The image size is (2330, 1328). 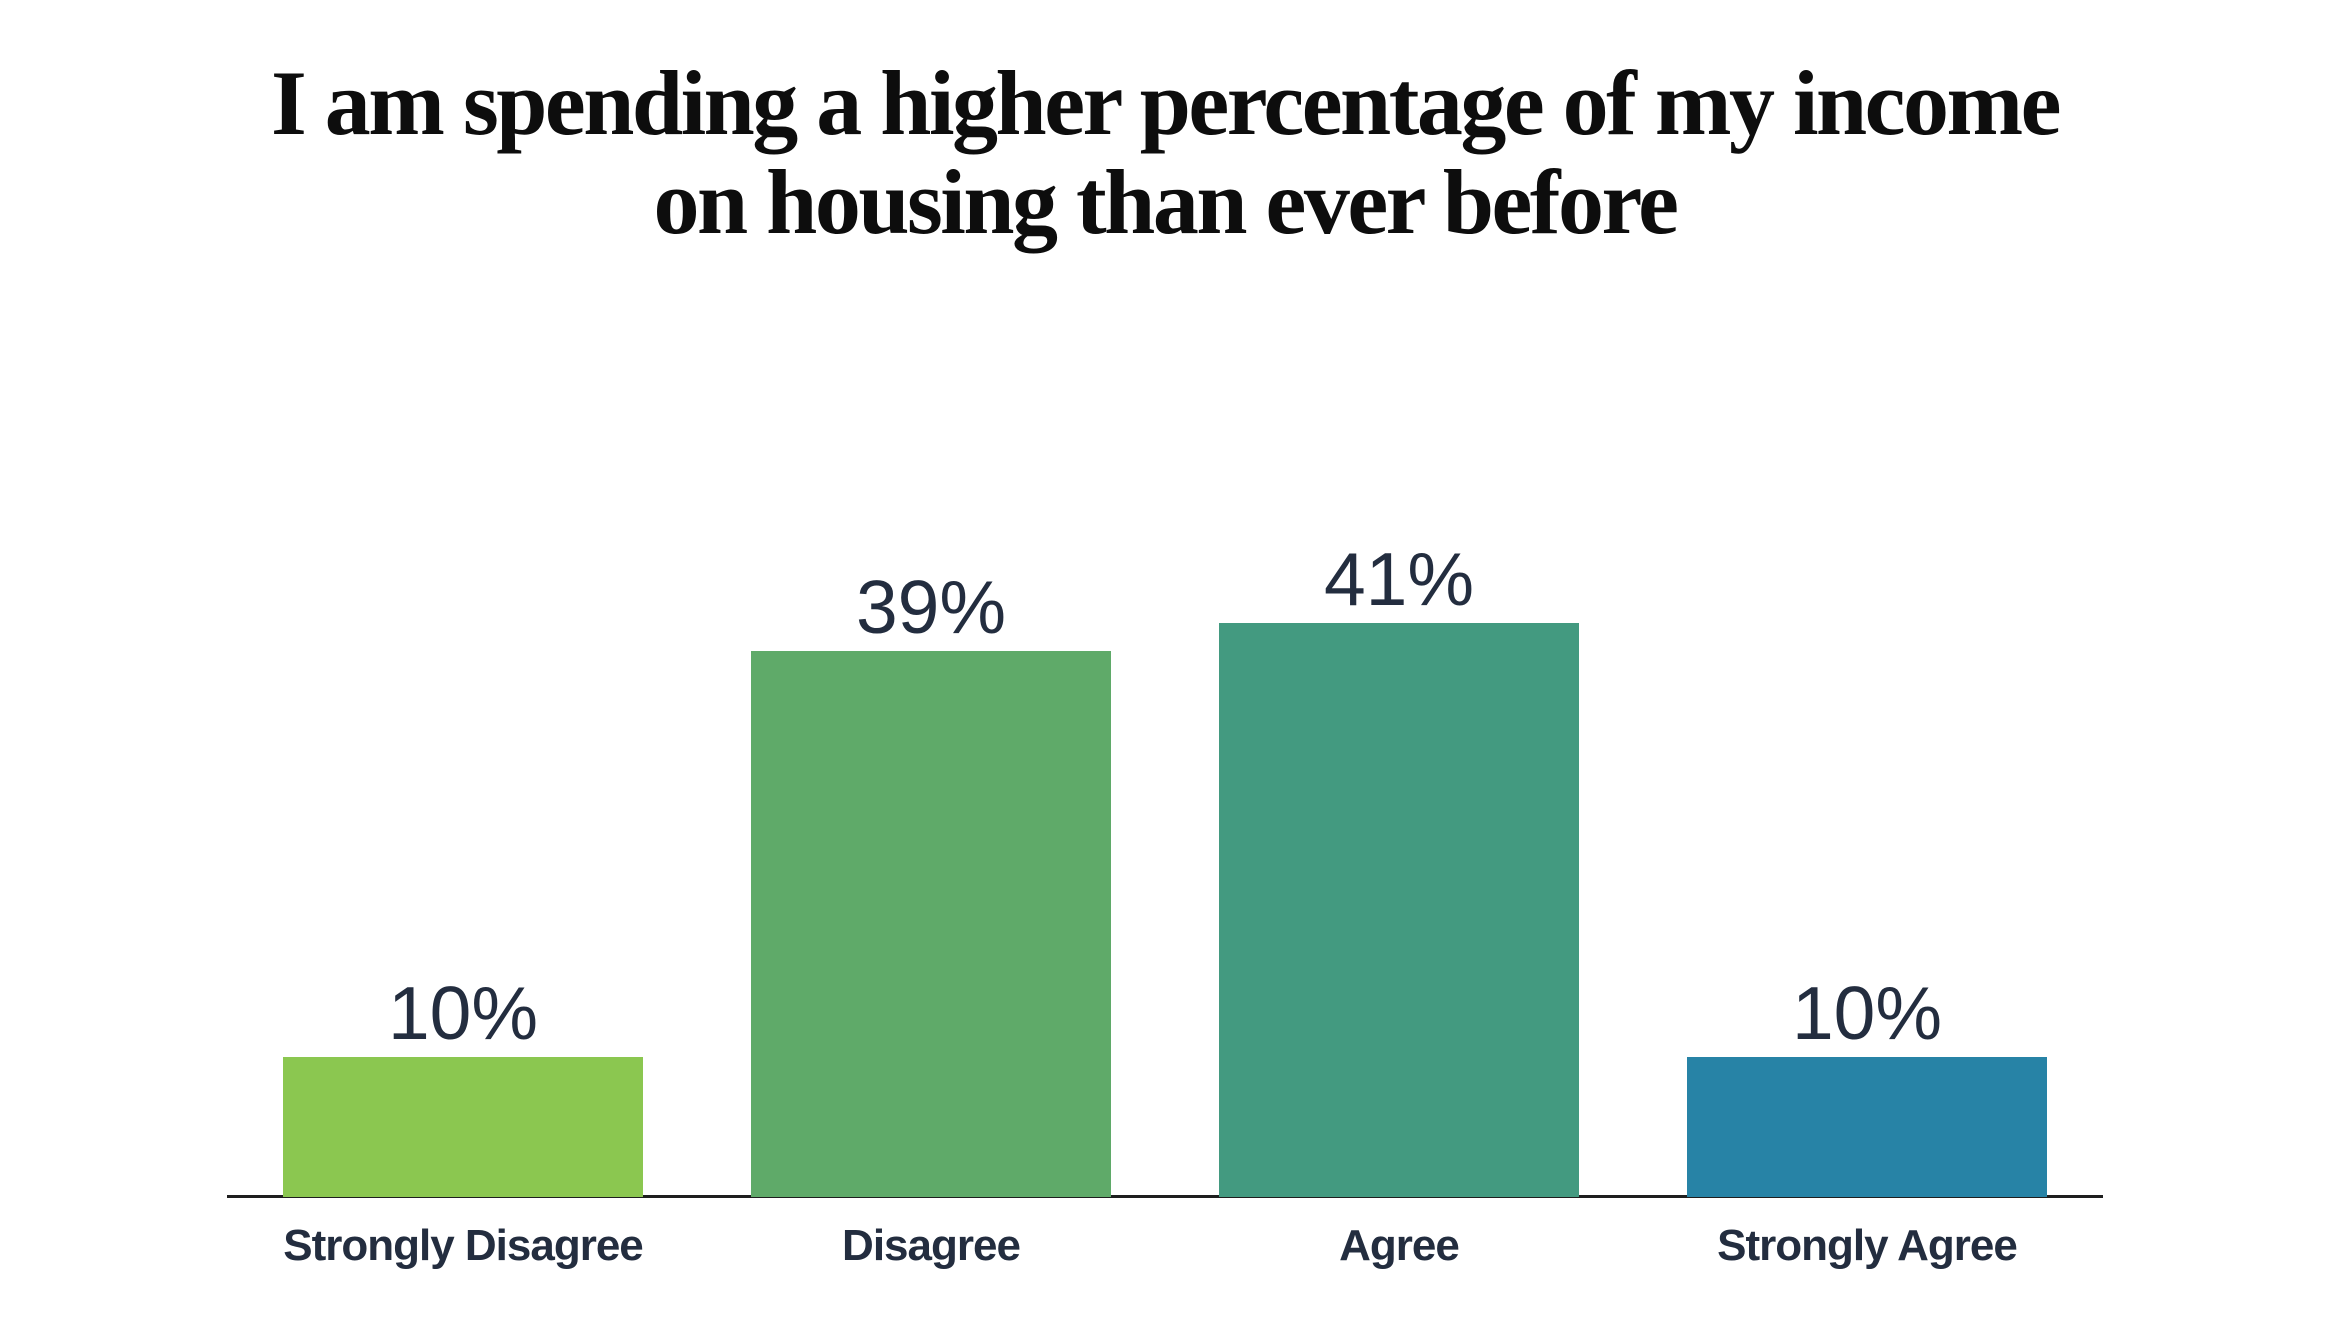 I want to click on bar-value-label-disagree: 39%, so click(x=931, y=607).